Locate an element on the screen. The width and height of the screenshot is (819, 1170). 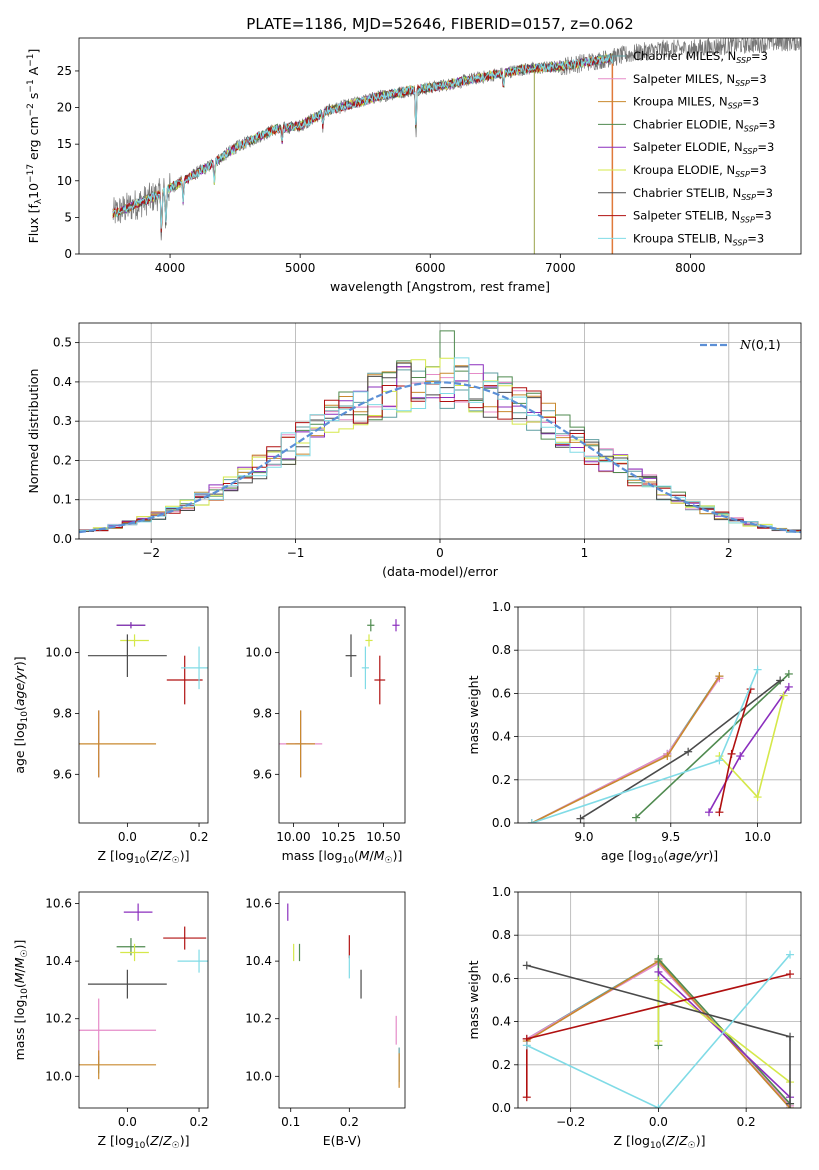
x-tick-label: 0.1 is located at coordinates (290, 1122).